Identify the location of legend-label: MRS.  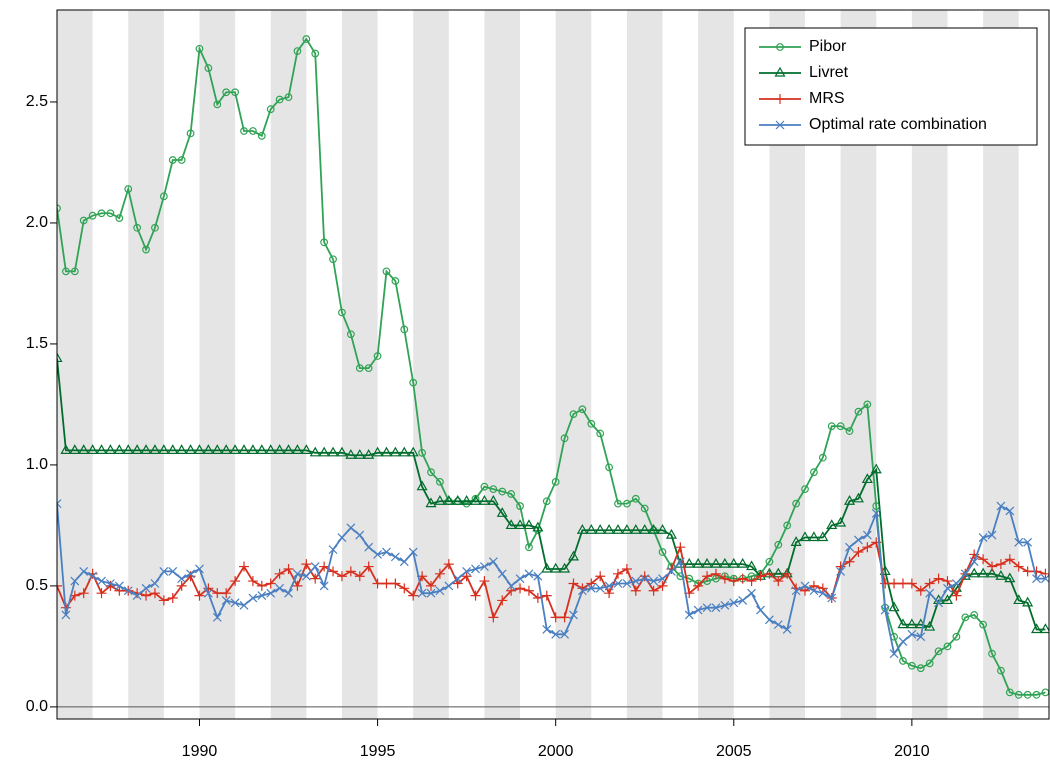
(827, 98).